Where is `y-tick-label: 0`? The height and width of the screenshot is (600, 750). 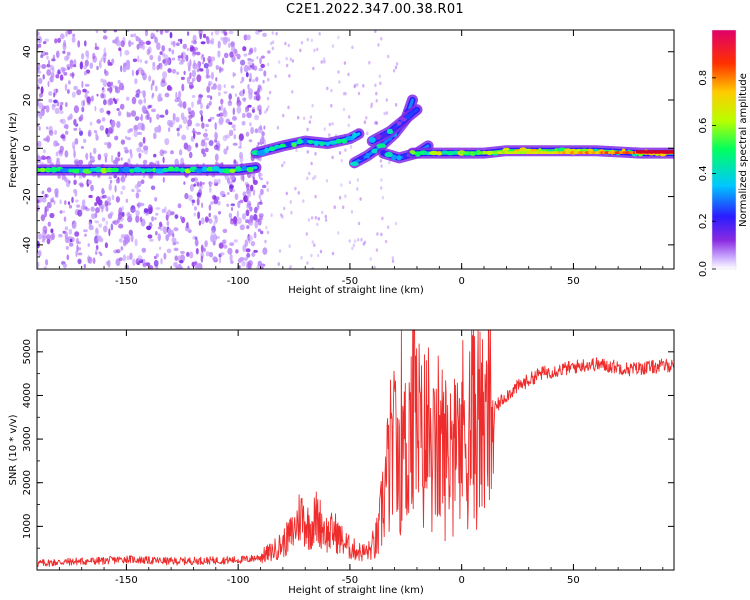
y-tick-label: 0 is located at coordinates (27, 148).